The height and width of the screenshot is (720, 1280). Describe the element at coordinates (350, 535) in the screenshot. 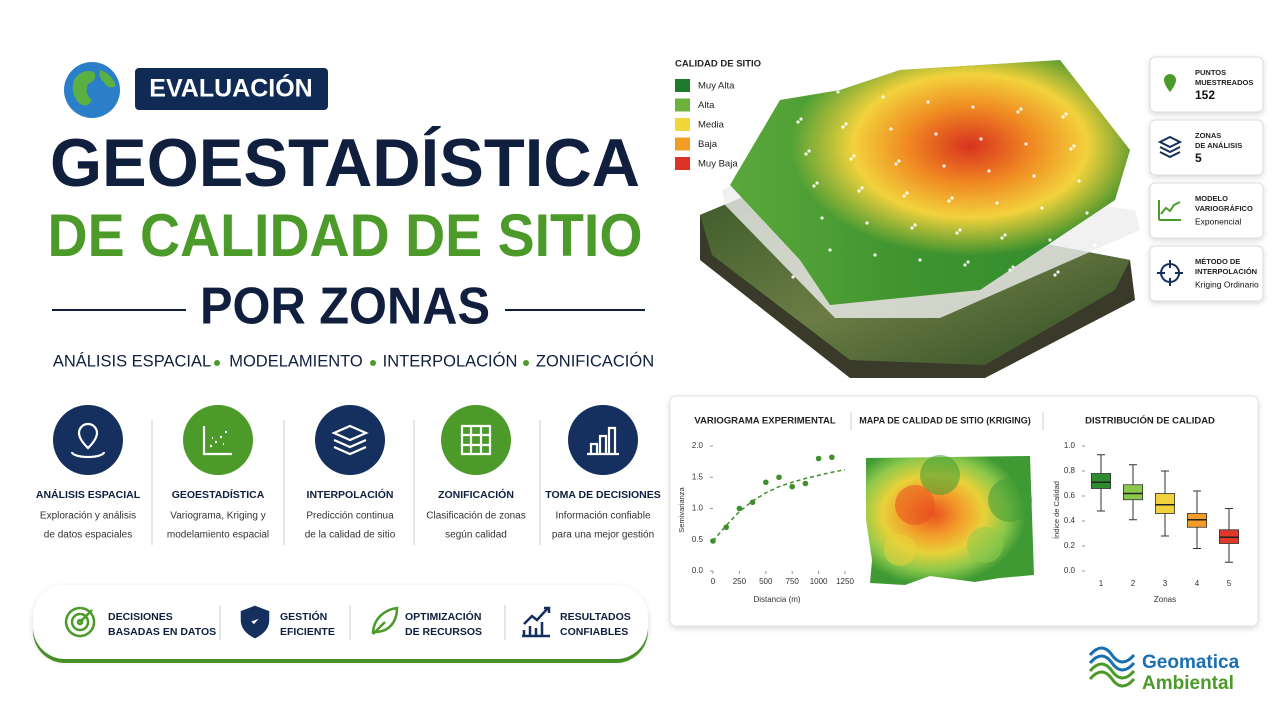

I see `feature-text: de la calidad de sitio` at that location.